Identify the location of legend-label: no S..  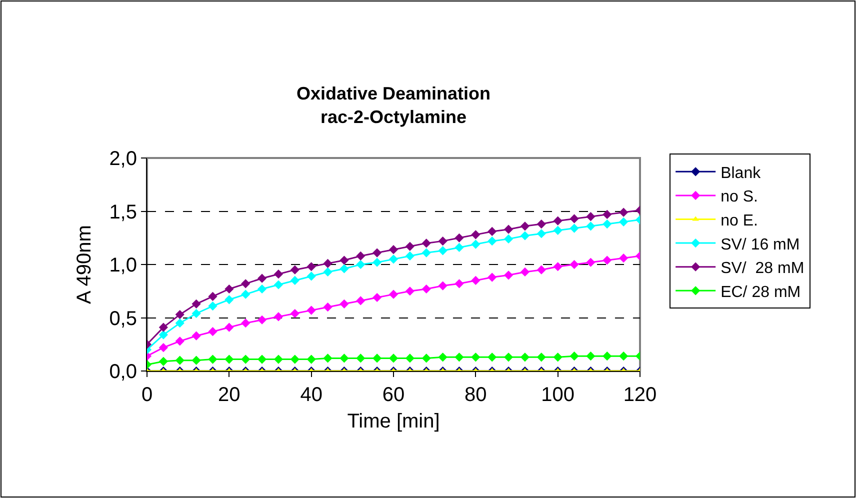
(739, 197).